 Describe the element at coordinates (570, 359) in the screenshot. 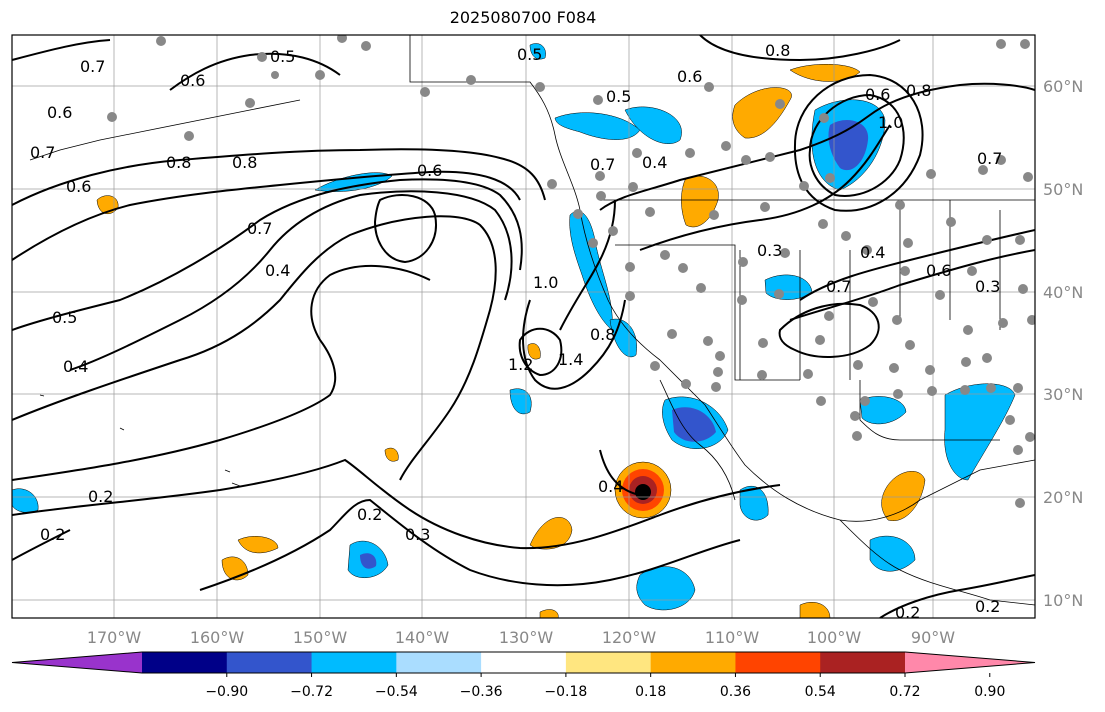

I see `contour-label: 1.4` at that location.